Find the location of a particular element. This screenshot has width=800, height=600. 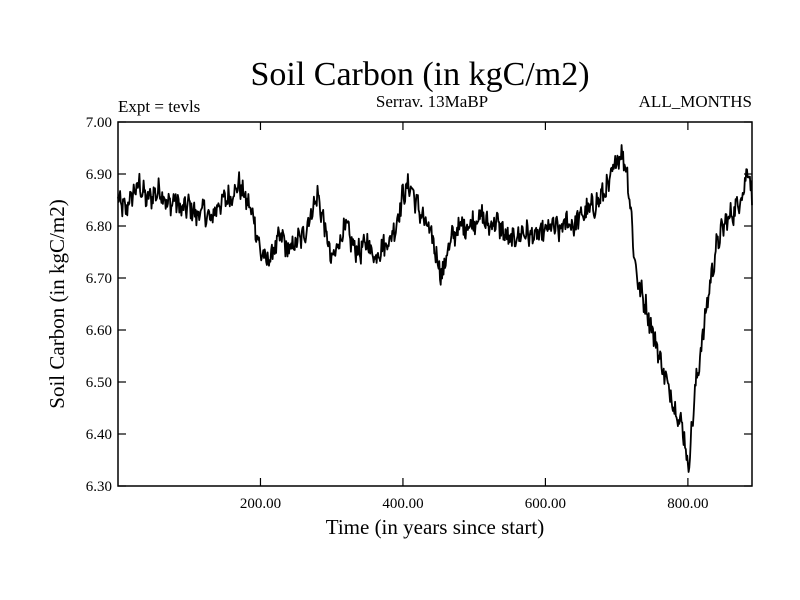

y-axis-label: Soil Carbon (in kgC/m2) is located at coordinates (57, 303).